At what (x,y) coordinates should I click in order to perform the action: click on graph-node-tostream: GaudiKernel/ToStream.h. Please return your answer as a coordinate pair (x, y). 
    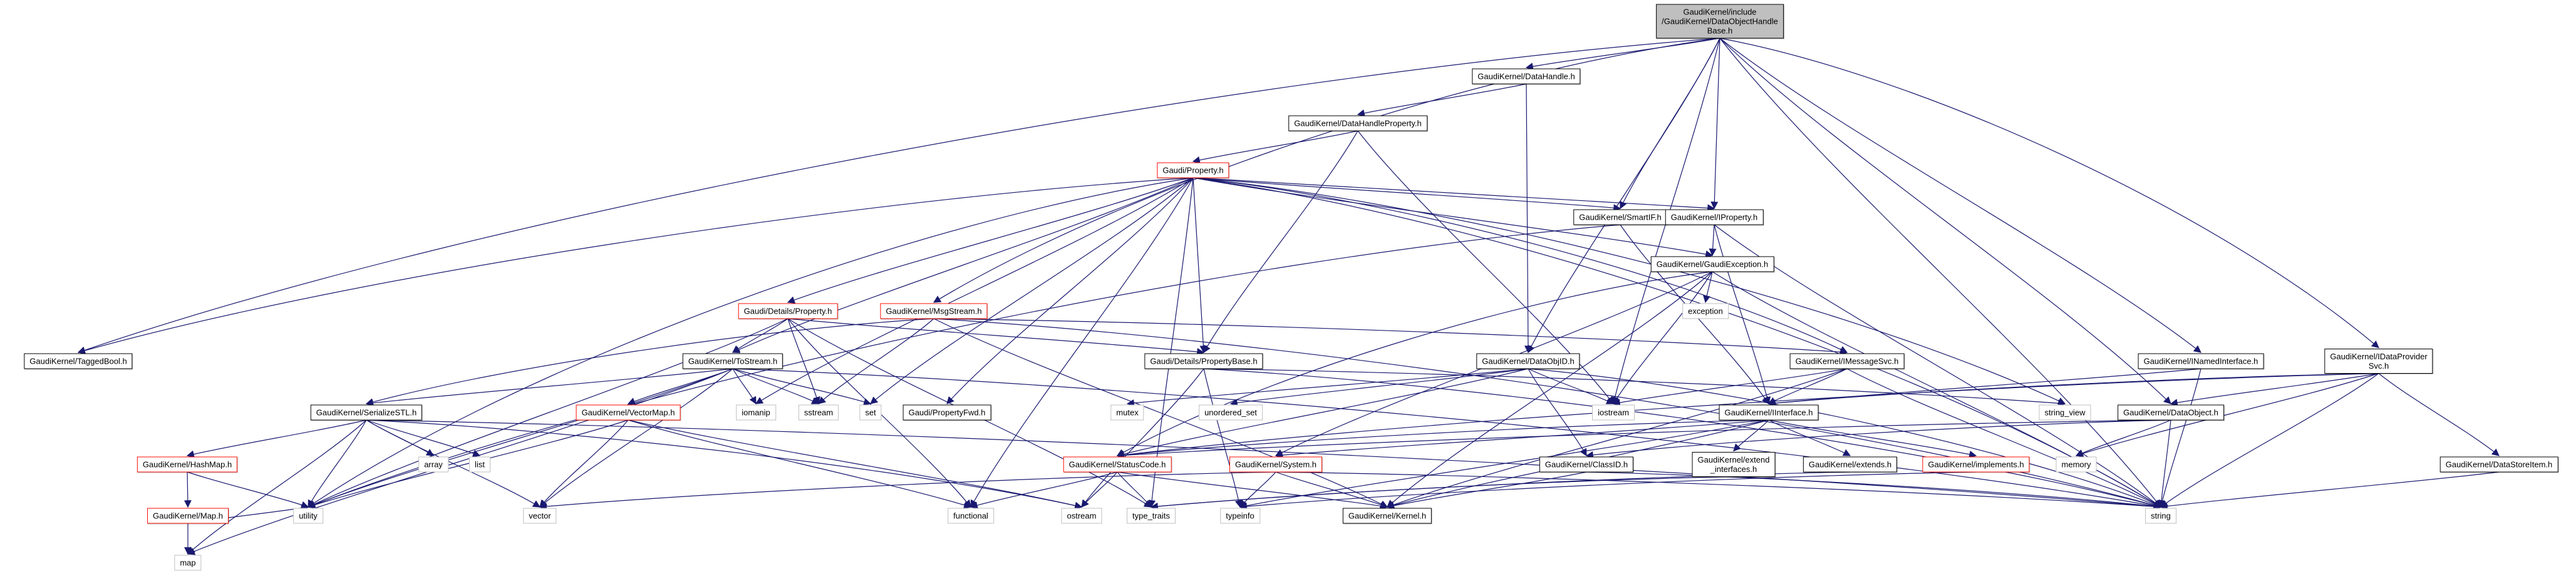
    Looking at the image, I should click on (733, 361).